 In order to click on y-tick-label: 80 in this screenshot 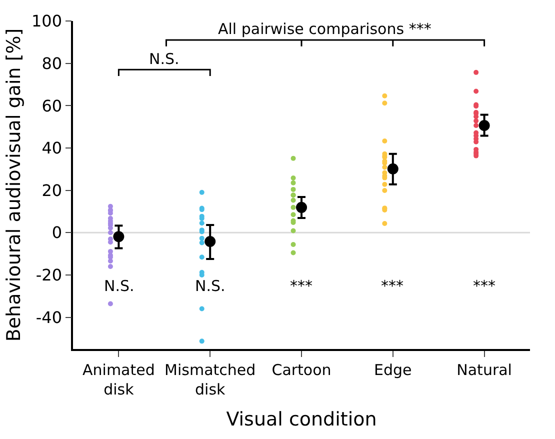, I will do `click(52, 63)`.